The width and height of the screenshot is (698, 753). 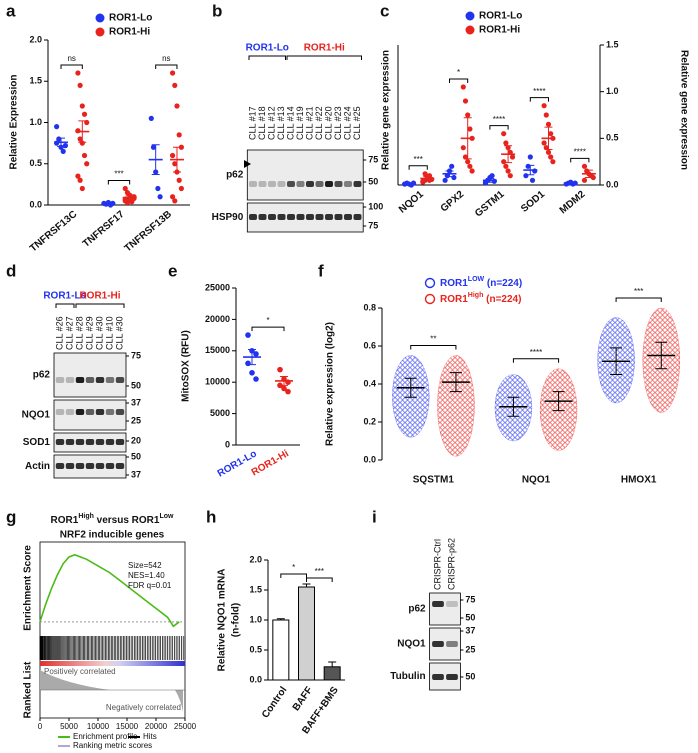 I want to click on legend-name: ROR1, so click(x=454, y=299).